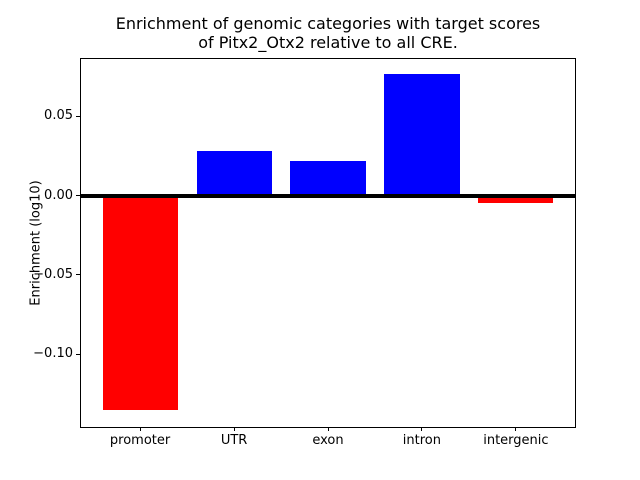  I want to click on y-tick-label: −0.10, so click(53, 354).